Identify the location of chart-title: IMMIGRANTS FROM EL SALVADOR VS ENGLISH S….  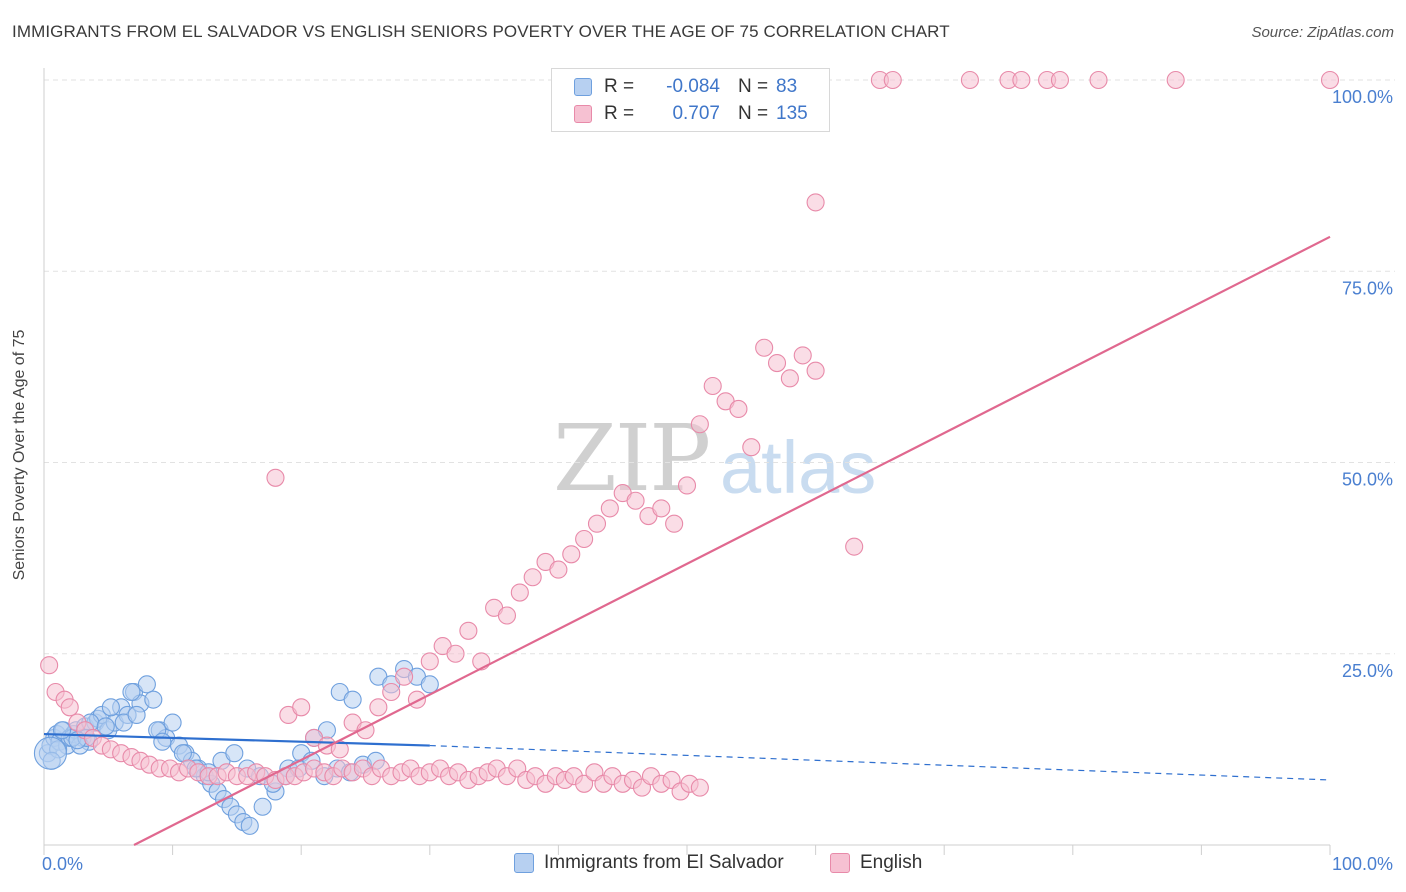
(481, 31).